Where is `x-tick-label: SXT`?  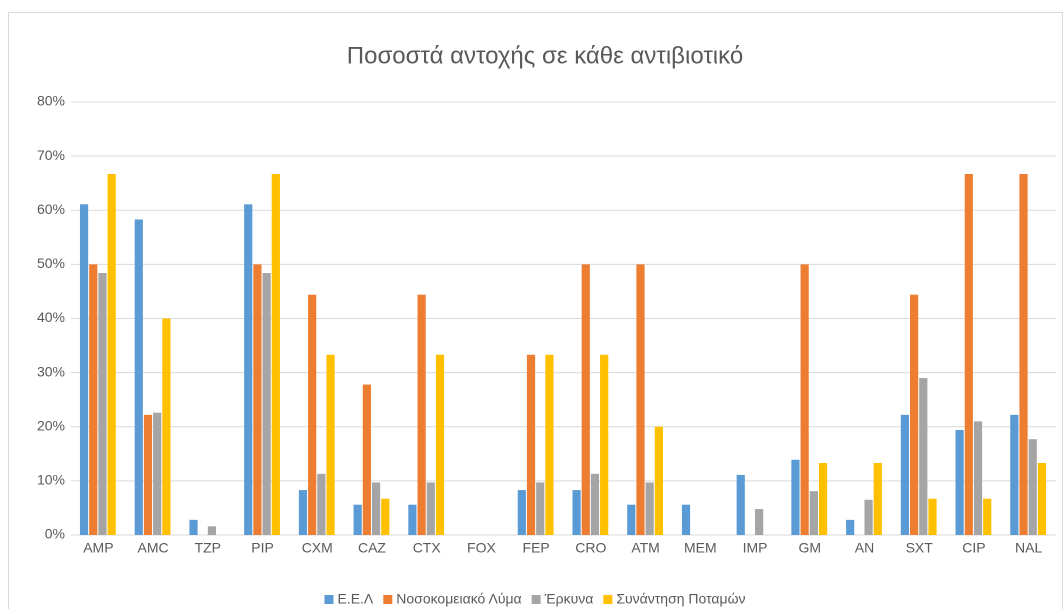
x-tick-label: SXT is located at coordinates (920, 548).